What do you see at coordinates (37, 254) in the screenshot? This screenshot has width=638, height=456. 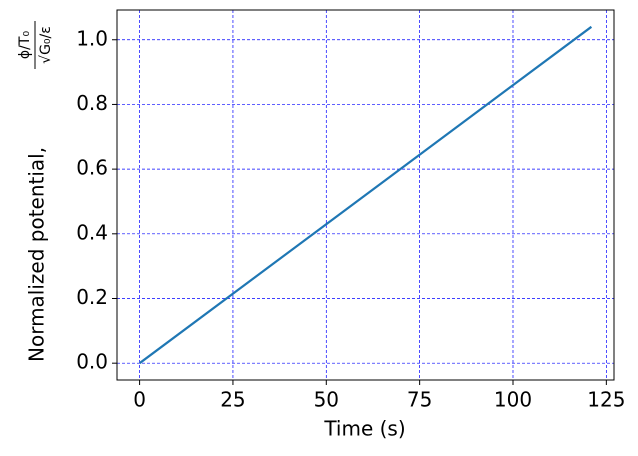 I see `y-axis-label: Normalized potential,` at bounding box center [37, 254].